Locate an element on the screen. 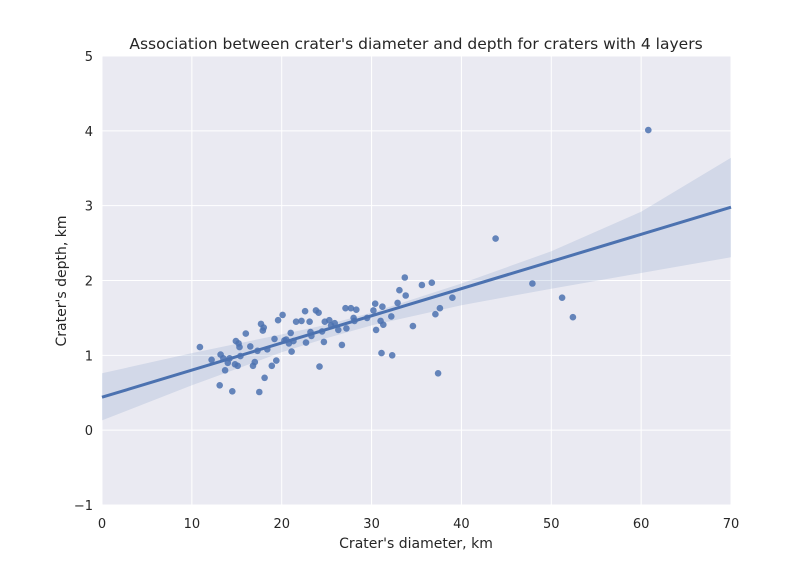 The width and height of the screenshot is (812, 566). x-tick-label: 60 is located at coordinates (641, 524).